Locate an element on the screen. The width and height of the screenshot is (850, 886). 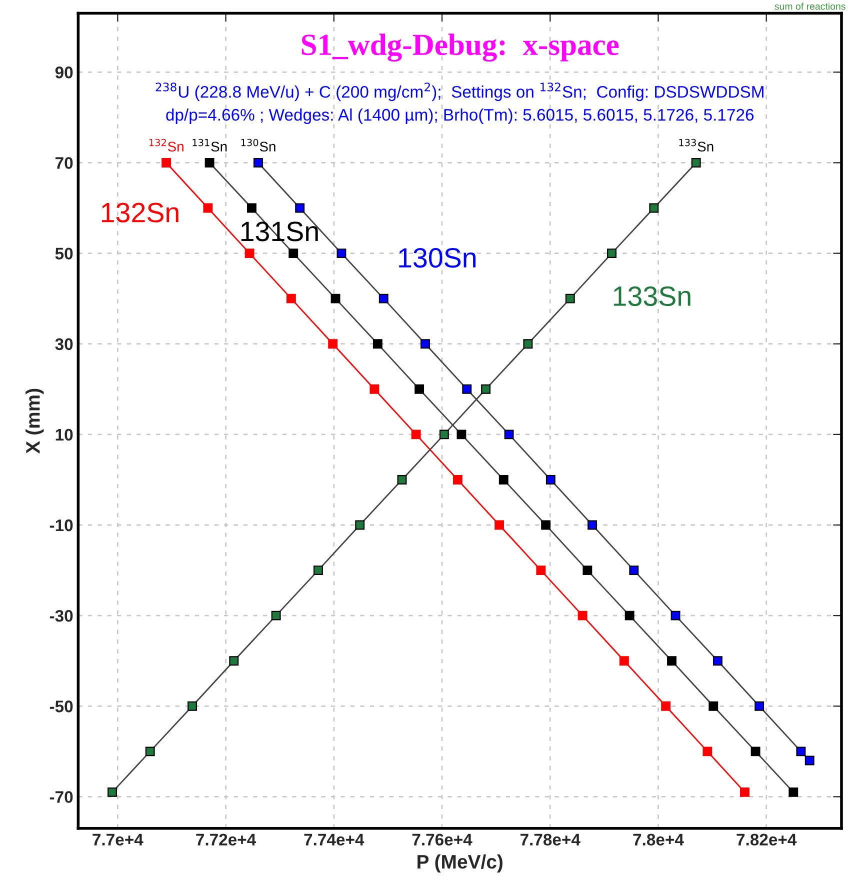
x-tick-label: 7.76e+4 is located at coordinates (442, 840).